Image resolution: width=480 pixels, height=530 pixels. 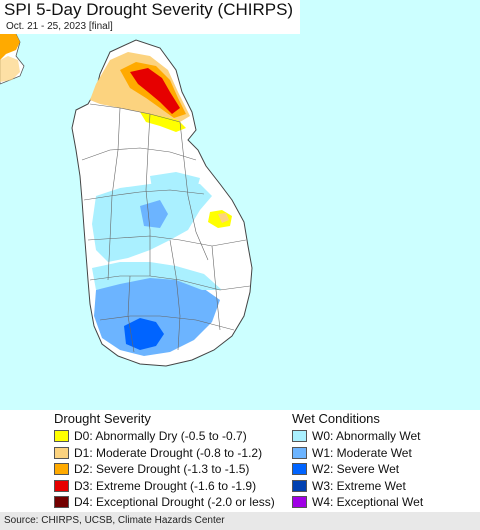 What do you see at coordinates (61, 502) in the screenshot?
I see `swatch-d4` at bounding box center [61, 502].